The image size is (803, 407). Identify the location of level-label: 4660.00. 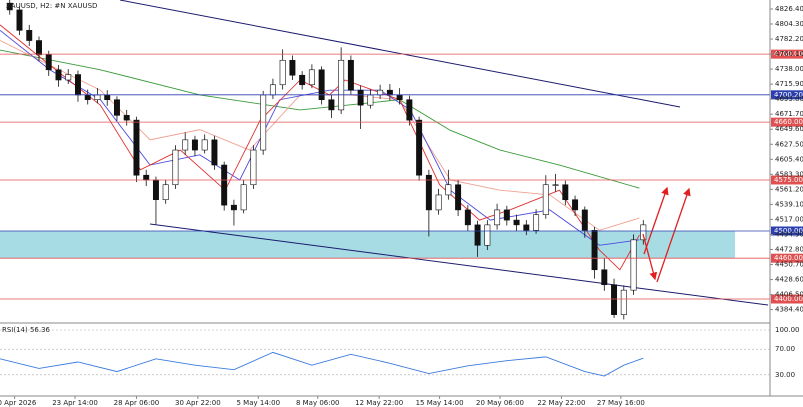
(788, 122).